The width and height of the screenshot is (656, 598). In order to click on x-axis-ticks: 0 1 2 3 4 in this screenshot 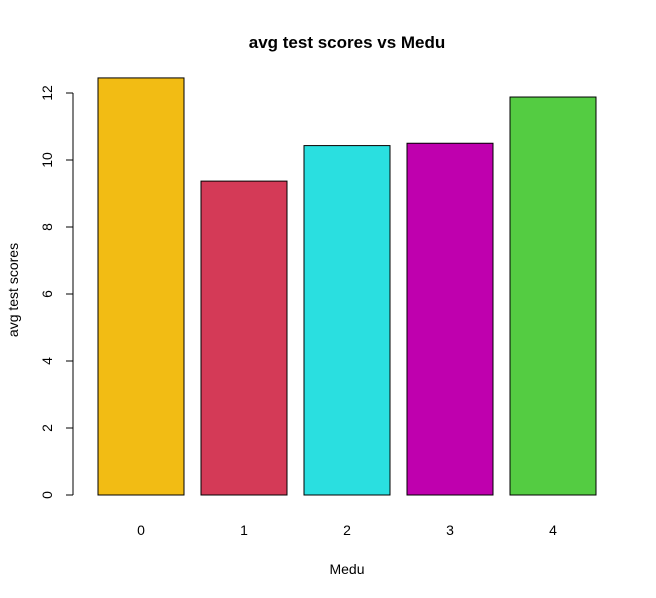, I will do `click(347, 530)`.